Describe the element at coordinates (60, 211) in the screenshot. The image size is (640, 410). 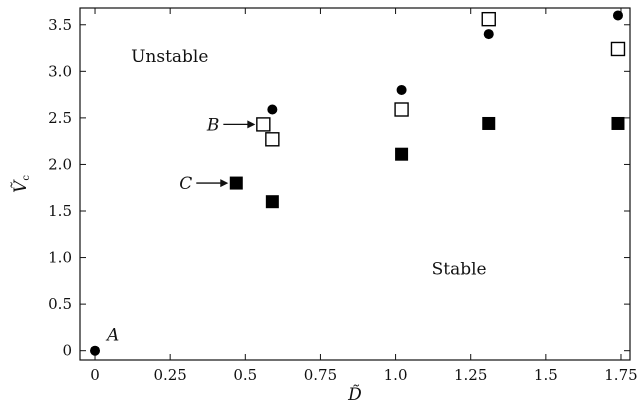
I see `y-tick-label: 1.5` at that location.